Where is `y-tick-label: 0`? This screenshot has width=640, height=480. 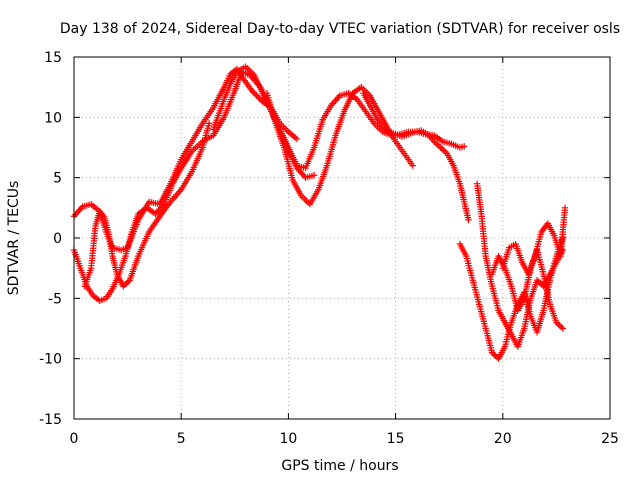 y-tick-label: 0 is located at coordinates (57, 239).